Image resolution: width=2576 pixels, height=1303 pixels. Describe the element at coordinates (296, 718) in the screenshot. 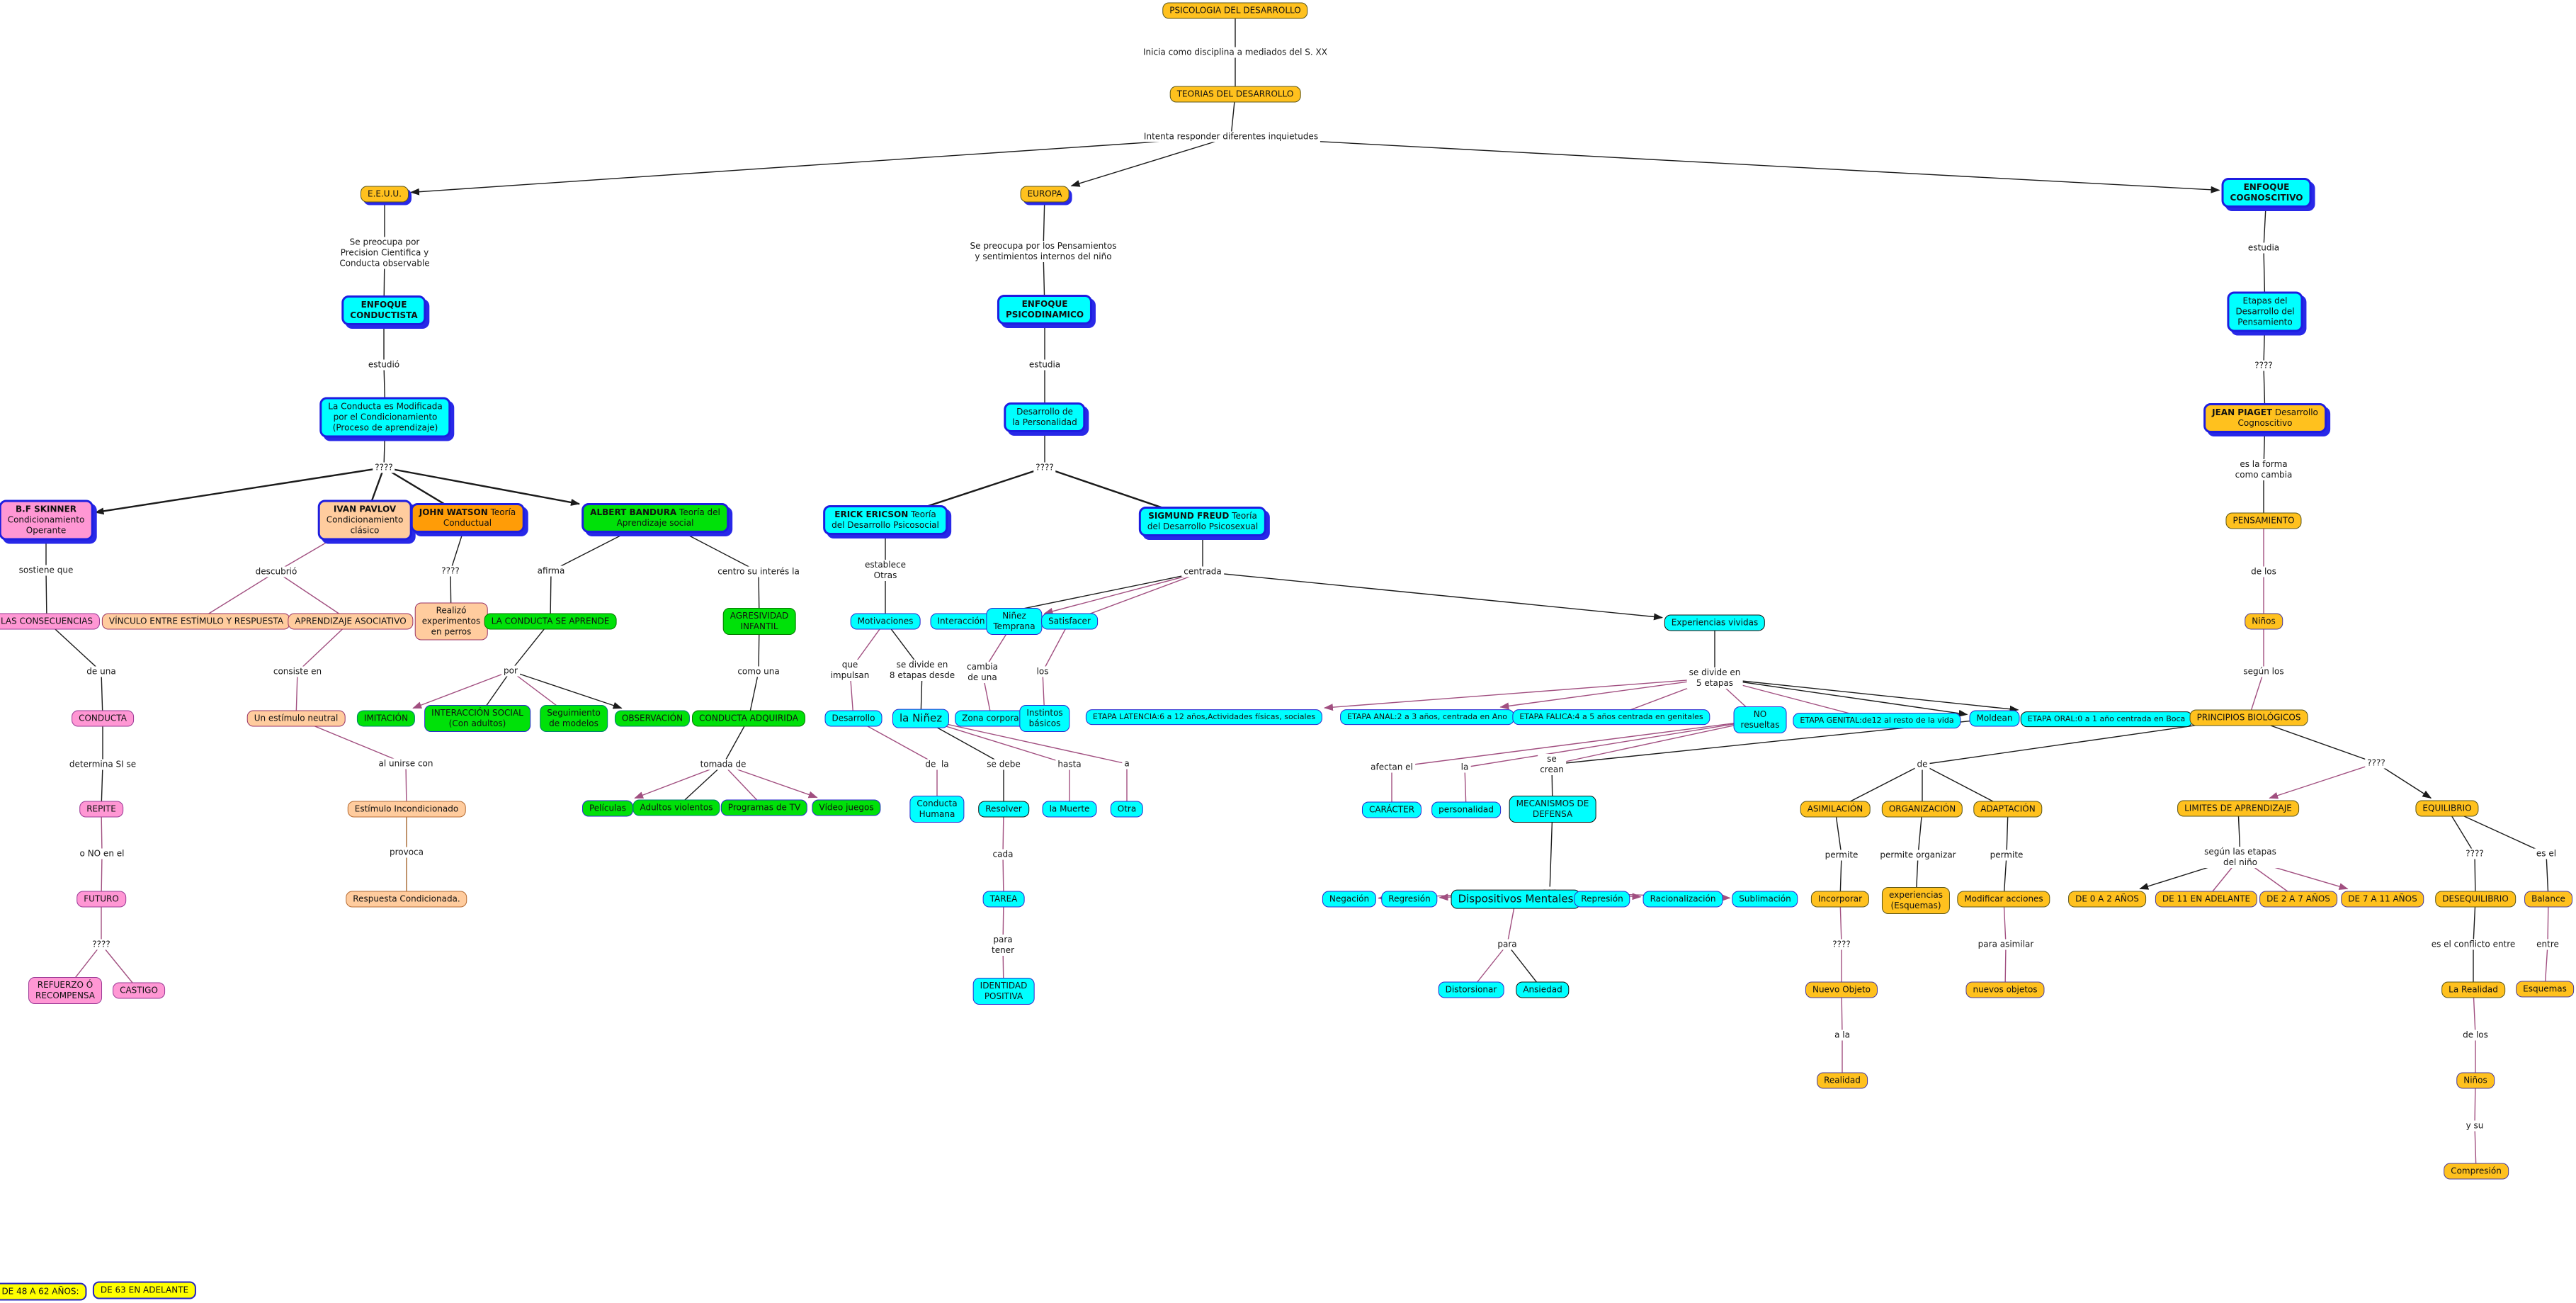

I see `b-estneutral: Un estímulo neutral` at that location.